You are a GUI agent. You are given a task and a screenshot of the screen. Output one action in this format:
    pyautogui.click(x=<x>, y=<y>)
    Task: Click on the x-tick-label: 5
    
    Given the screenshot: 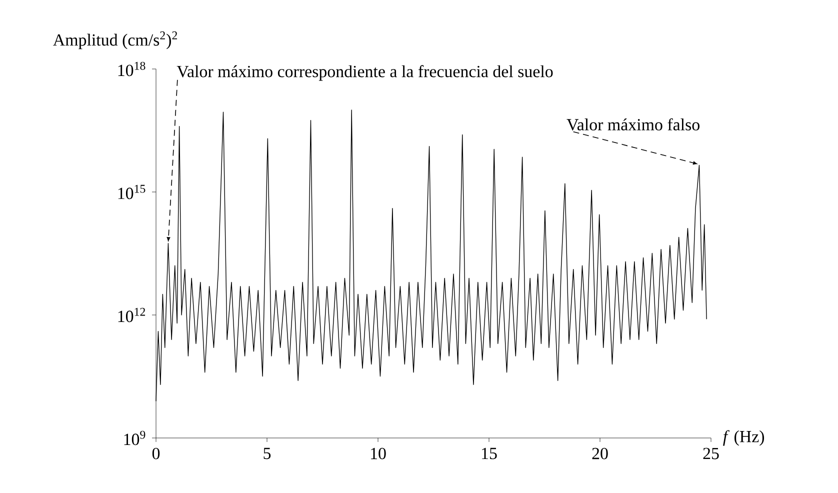 What is the action you would take?
    pyautogui.click(x=267, y=454)
    